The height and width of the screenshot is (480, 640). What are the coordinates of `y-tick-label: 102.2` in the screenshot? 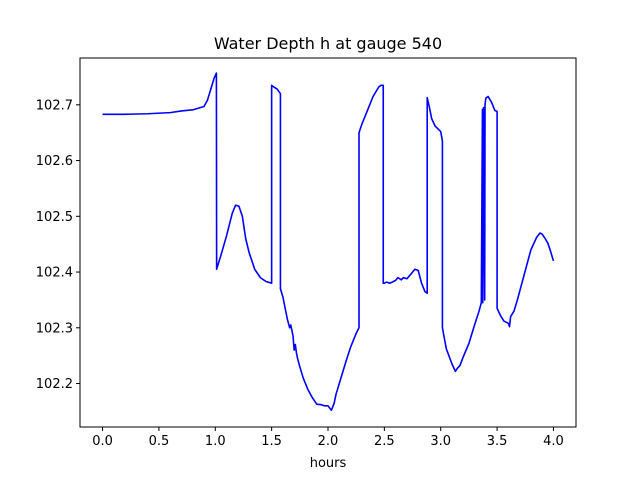 It's located at (54, 384).